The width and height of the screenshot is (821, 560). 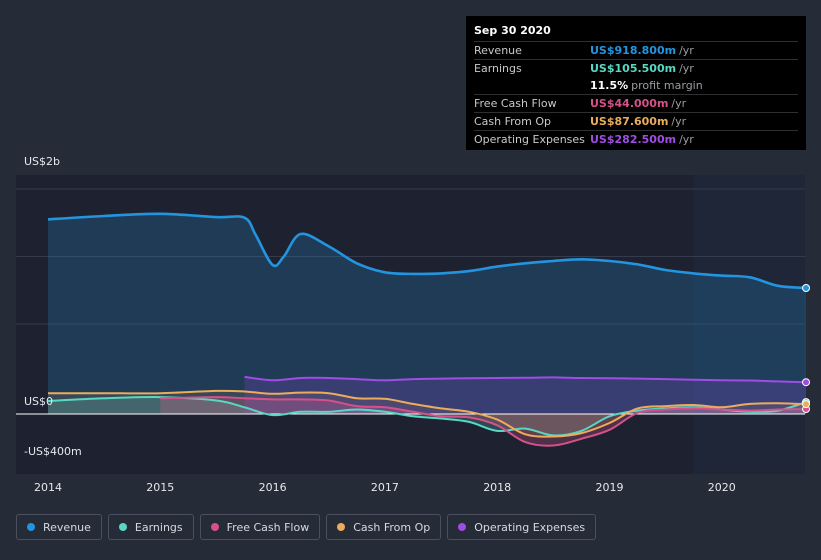 I want to click on tooltip-row: Revenue US$918.800m/yr, so click(x=636, y=50).